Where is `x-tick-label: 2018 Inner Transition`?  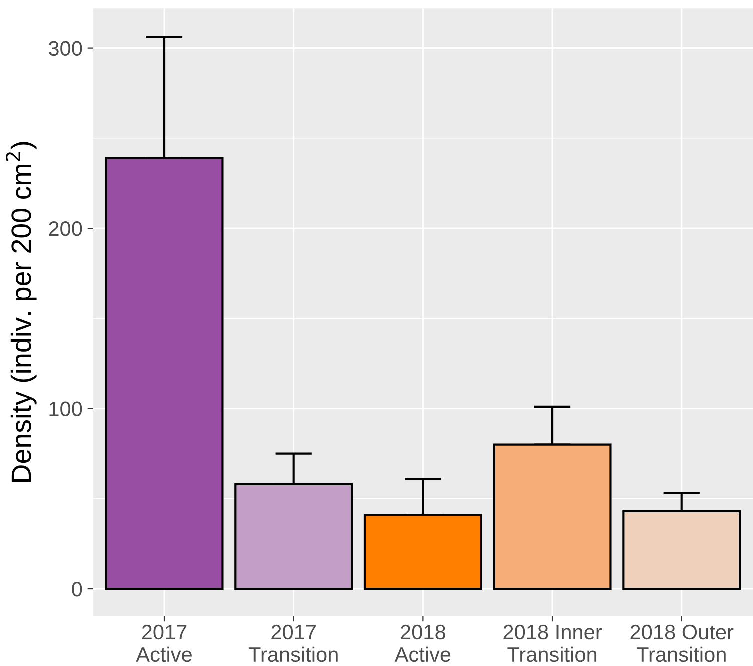
x-tick-label: 2018 Inner Transition is located at coordinates (553, 643).